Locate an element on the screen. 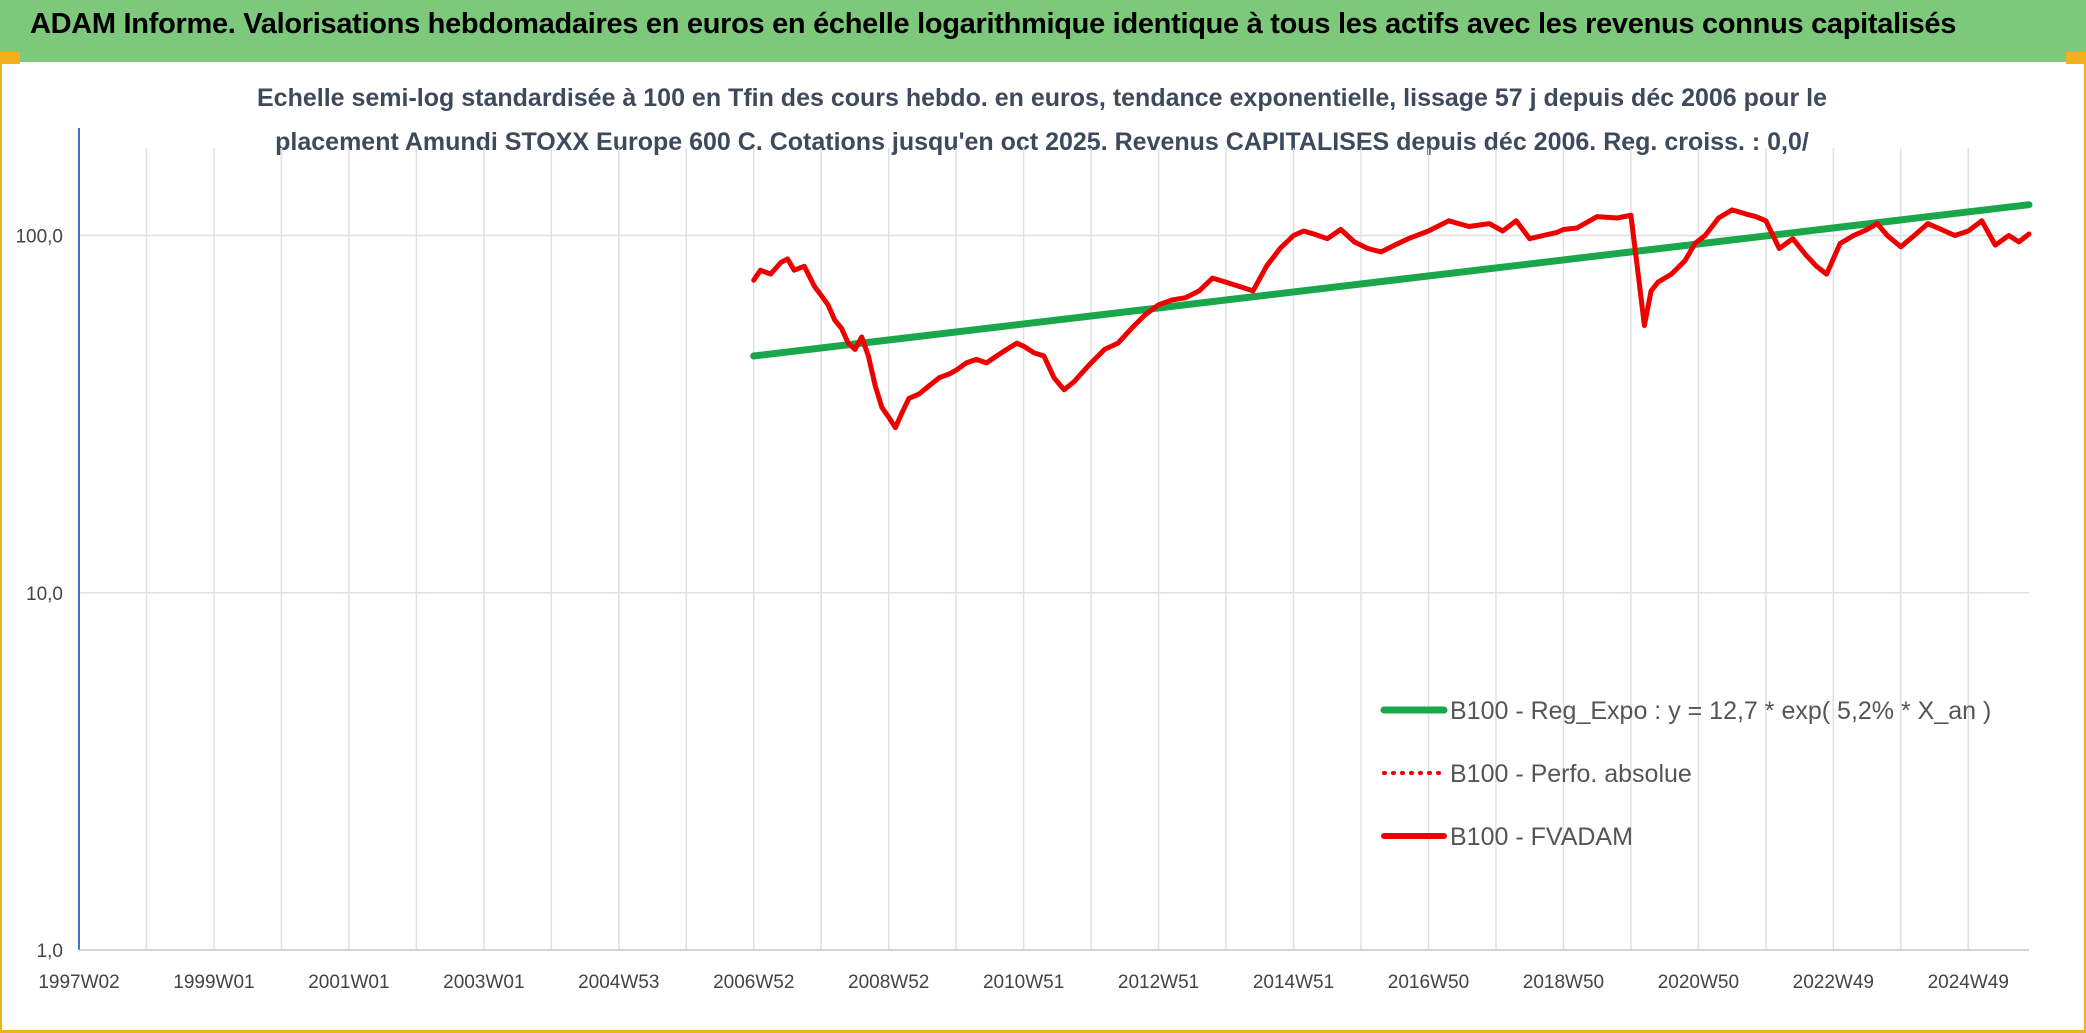 The height and width of the screenshot is (1033, 2086). x-tick-label: 2001W01 is located at coordinates (348, 982).